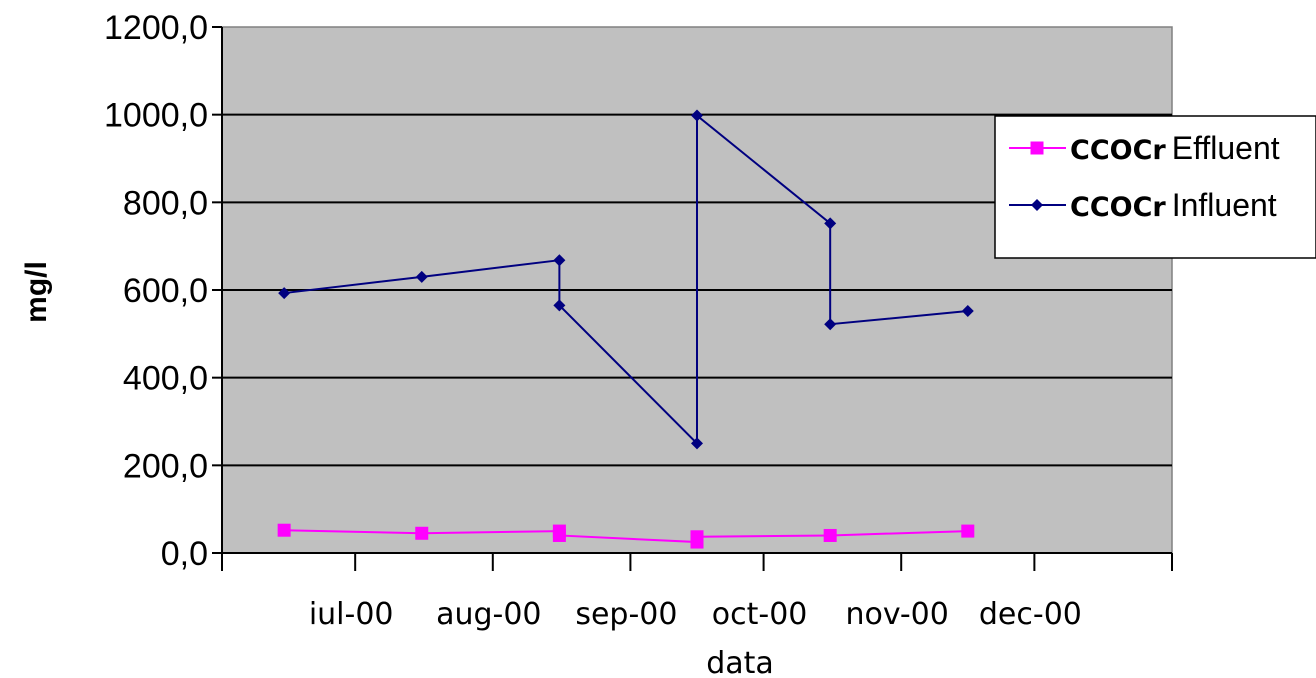  Describe the element at coordinates (626, 614) in the screenshot. I see `x-tick-label: sep-00` at that location.